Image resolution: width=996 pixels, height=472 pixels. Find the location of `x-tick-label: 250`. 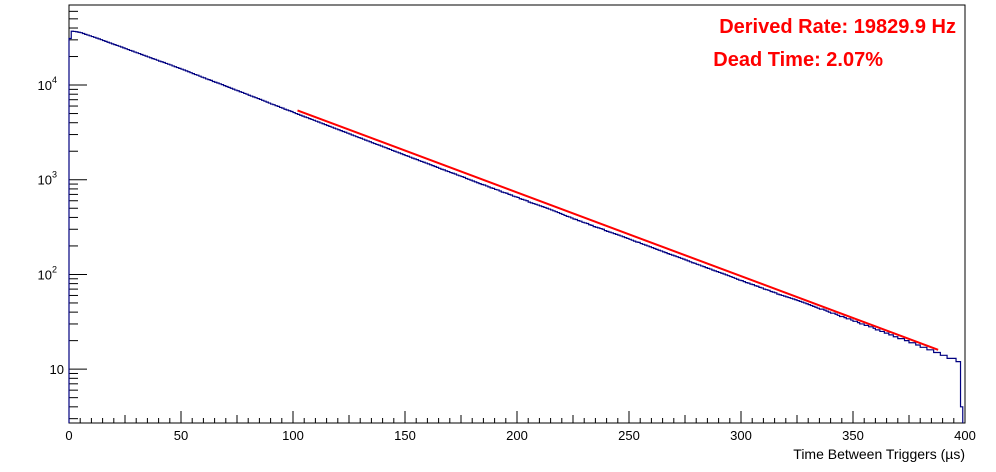

x-tick-label: 250 is located at coordinates (629, 435).